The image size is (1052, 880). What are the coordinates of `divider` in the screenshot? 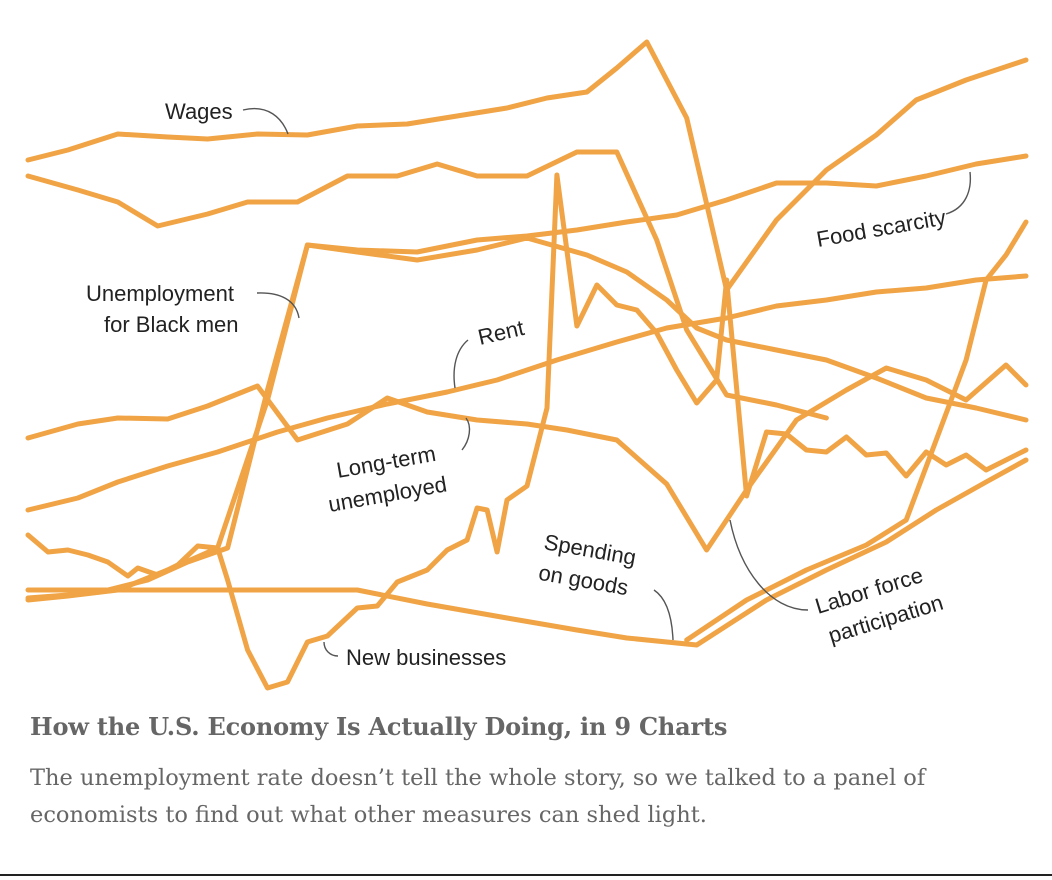 It's located at (526, 875).